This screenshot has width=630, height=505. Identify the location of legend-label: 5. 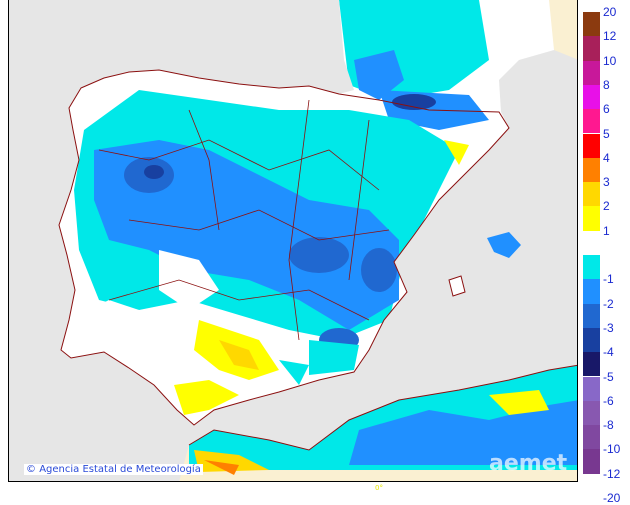
(606, 133).